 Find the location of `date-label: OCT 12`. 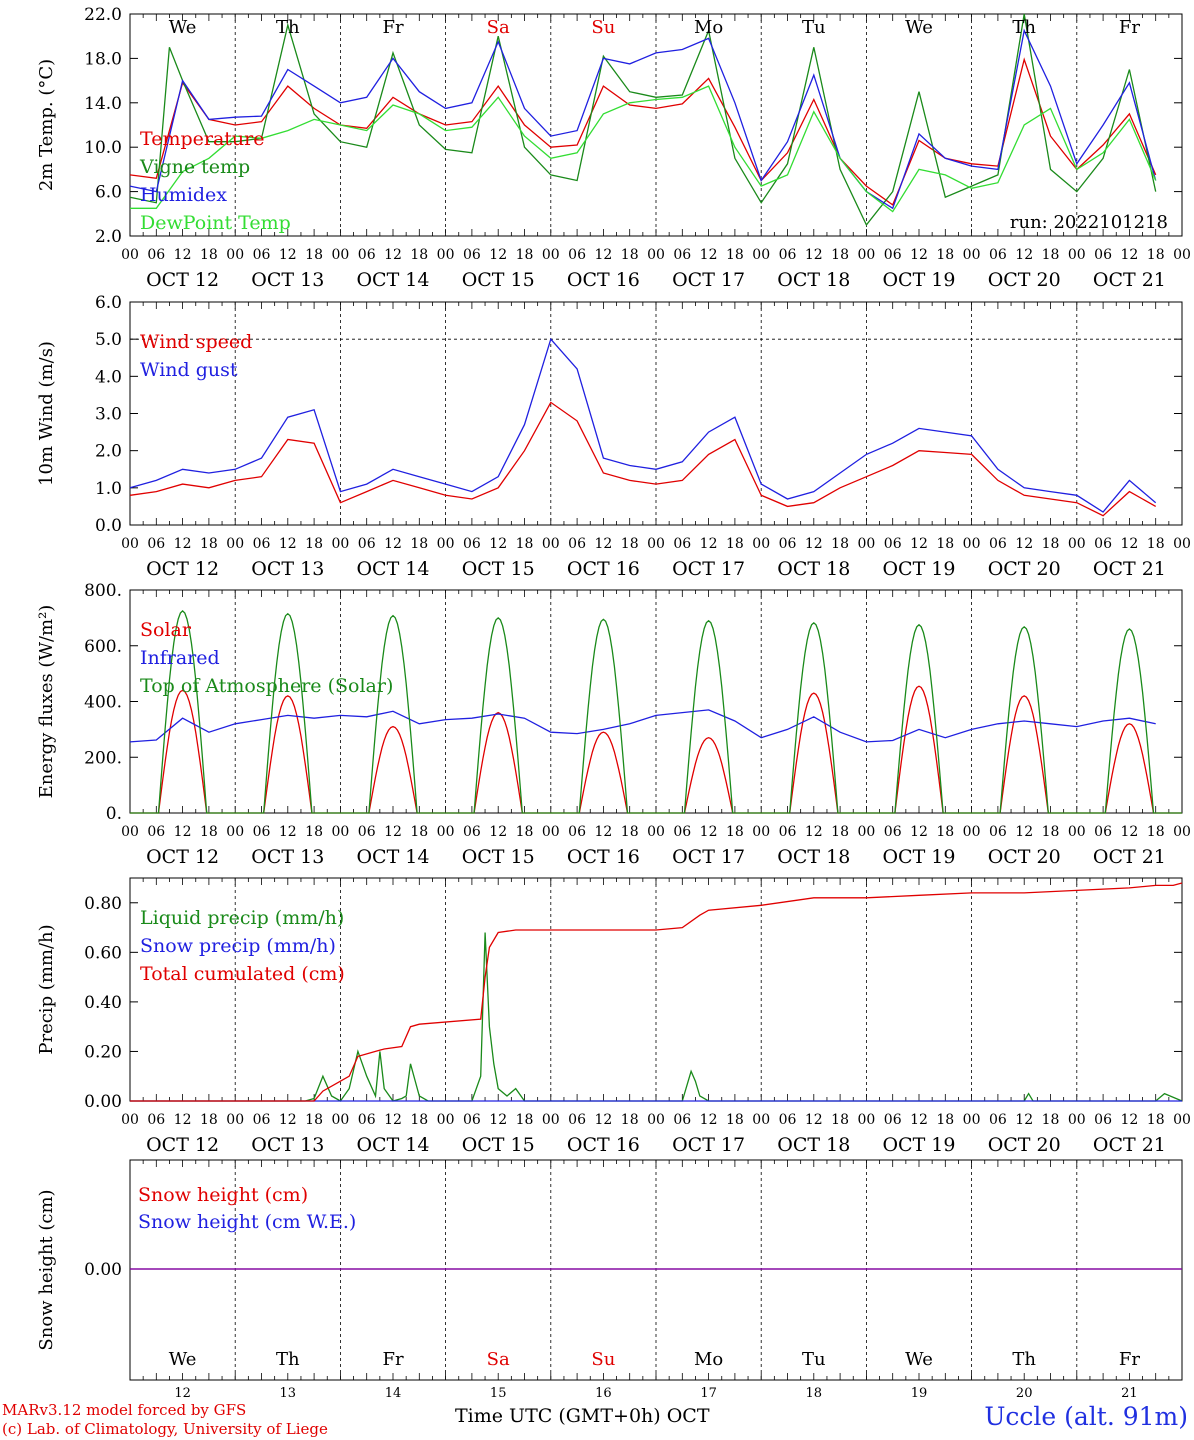

date-label: OCT 12 is located at coordinates (182, 1145).